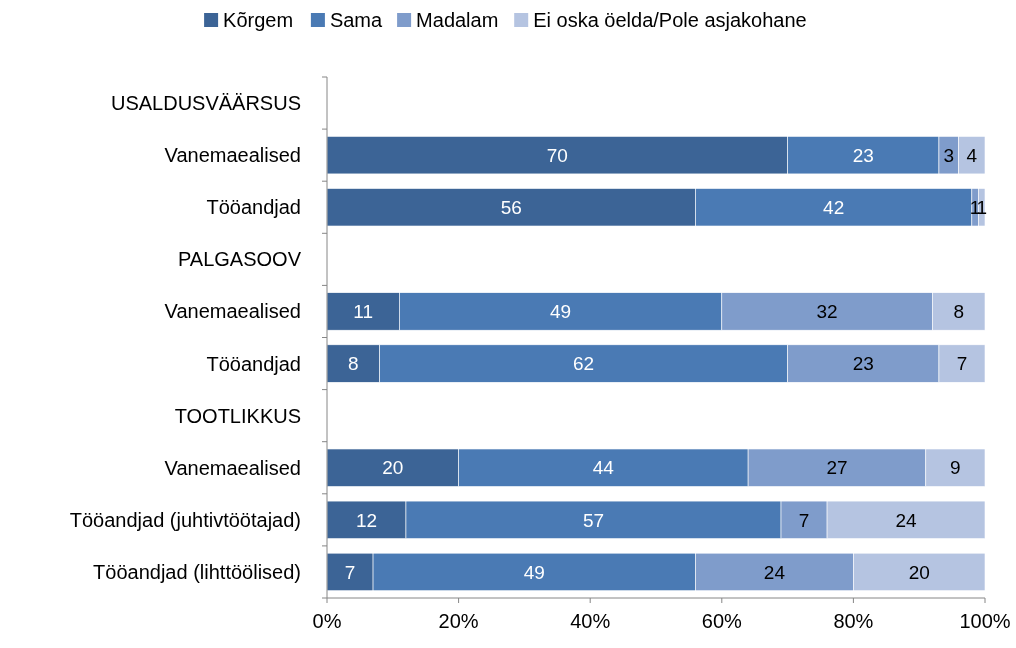 The height and width of the screenshot is (648, 1016). I want to click on y-tick-label: USALDUSVÄÄRSUS, so click(205, 103).